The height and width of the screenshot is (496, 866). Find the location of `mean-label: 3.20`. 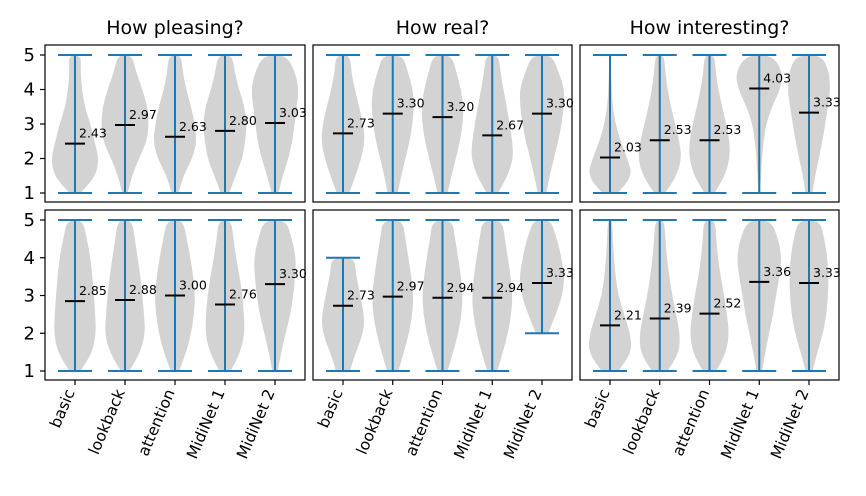

mean-label: 3.20 is located at coordinates (461, 106).